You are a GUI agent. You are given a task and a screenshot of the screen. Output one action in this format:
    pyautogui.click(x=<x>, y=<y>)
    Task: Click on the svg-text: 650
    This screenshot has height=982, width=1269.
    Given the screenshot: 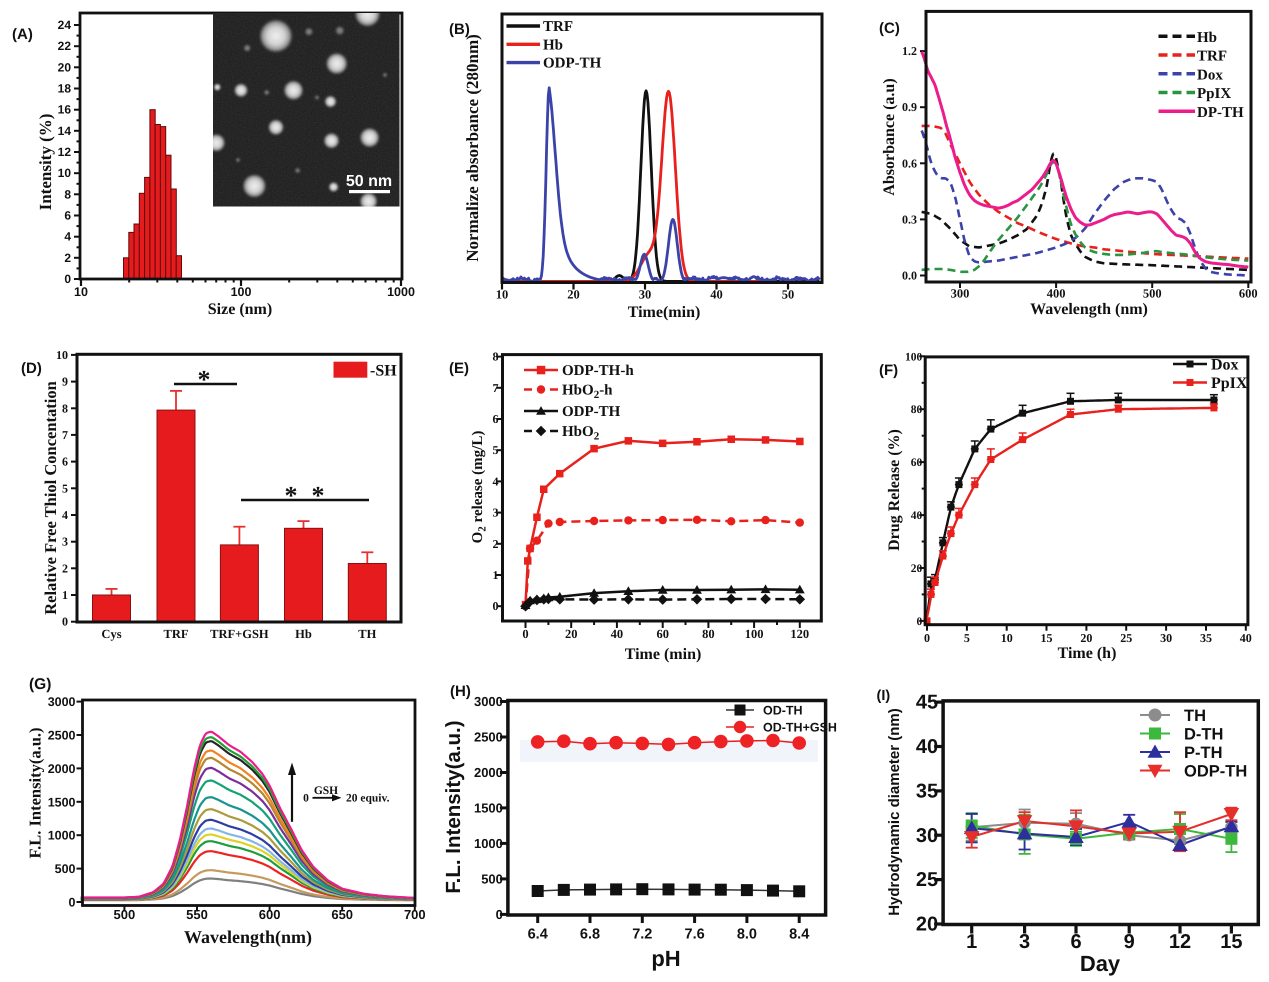 What is the action you would take?
    pyautogui.click(x=342, y=914)
    